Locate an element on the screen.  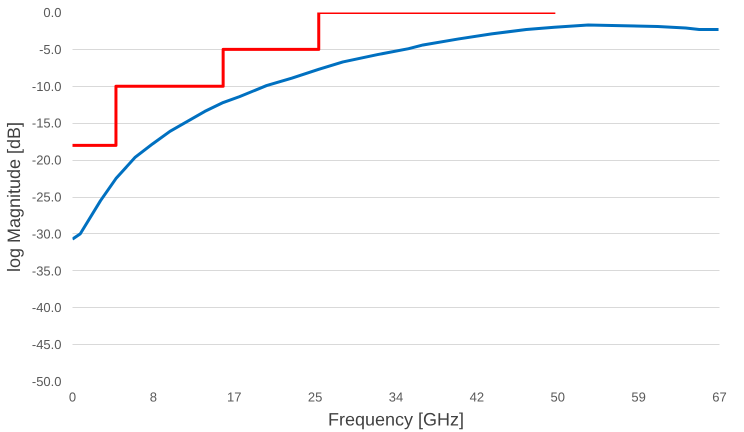
x-tick-label: 8 is located at coordinates (153, 397).